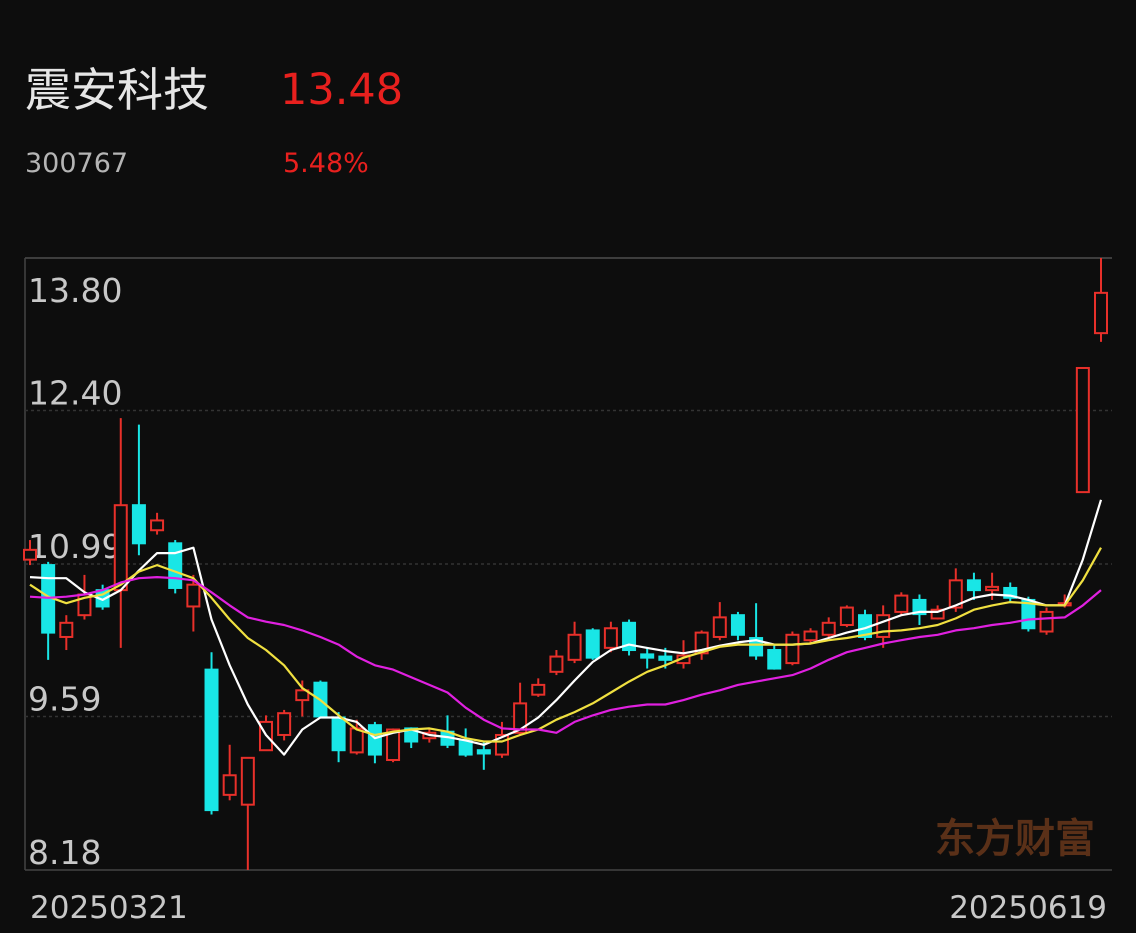 This screenshot has width=1136, height=933. What do you see at coordinates (76, 163) in the screenshot?
I see `stock-code: 300767` at bounding box center [76, 163].